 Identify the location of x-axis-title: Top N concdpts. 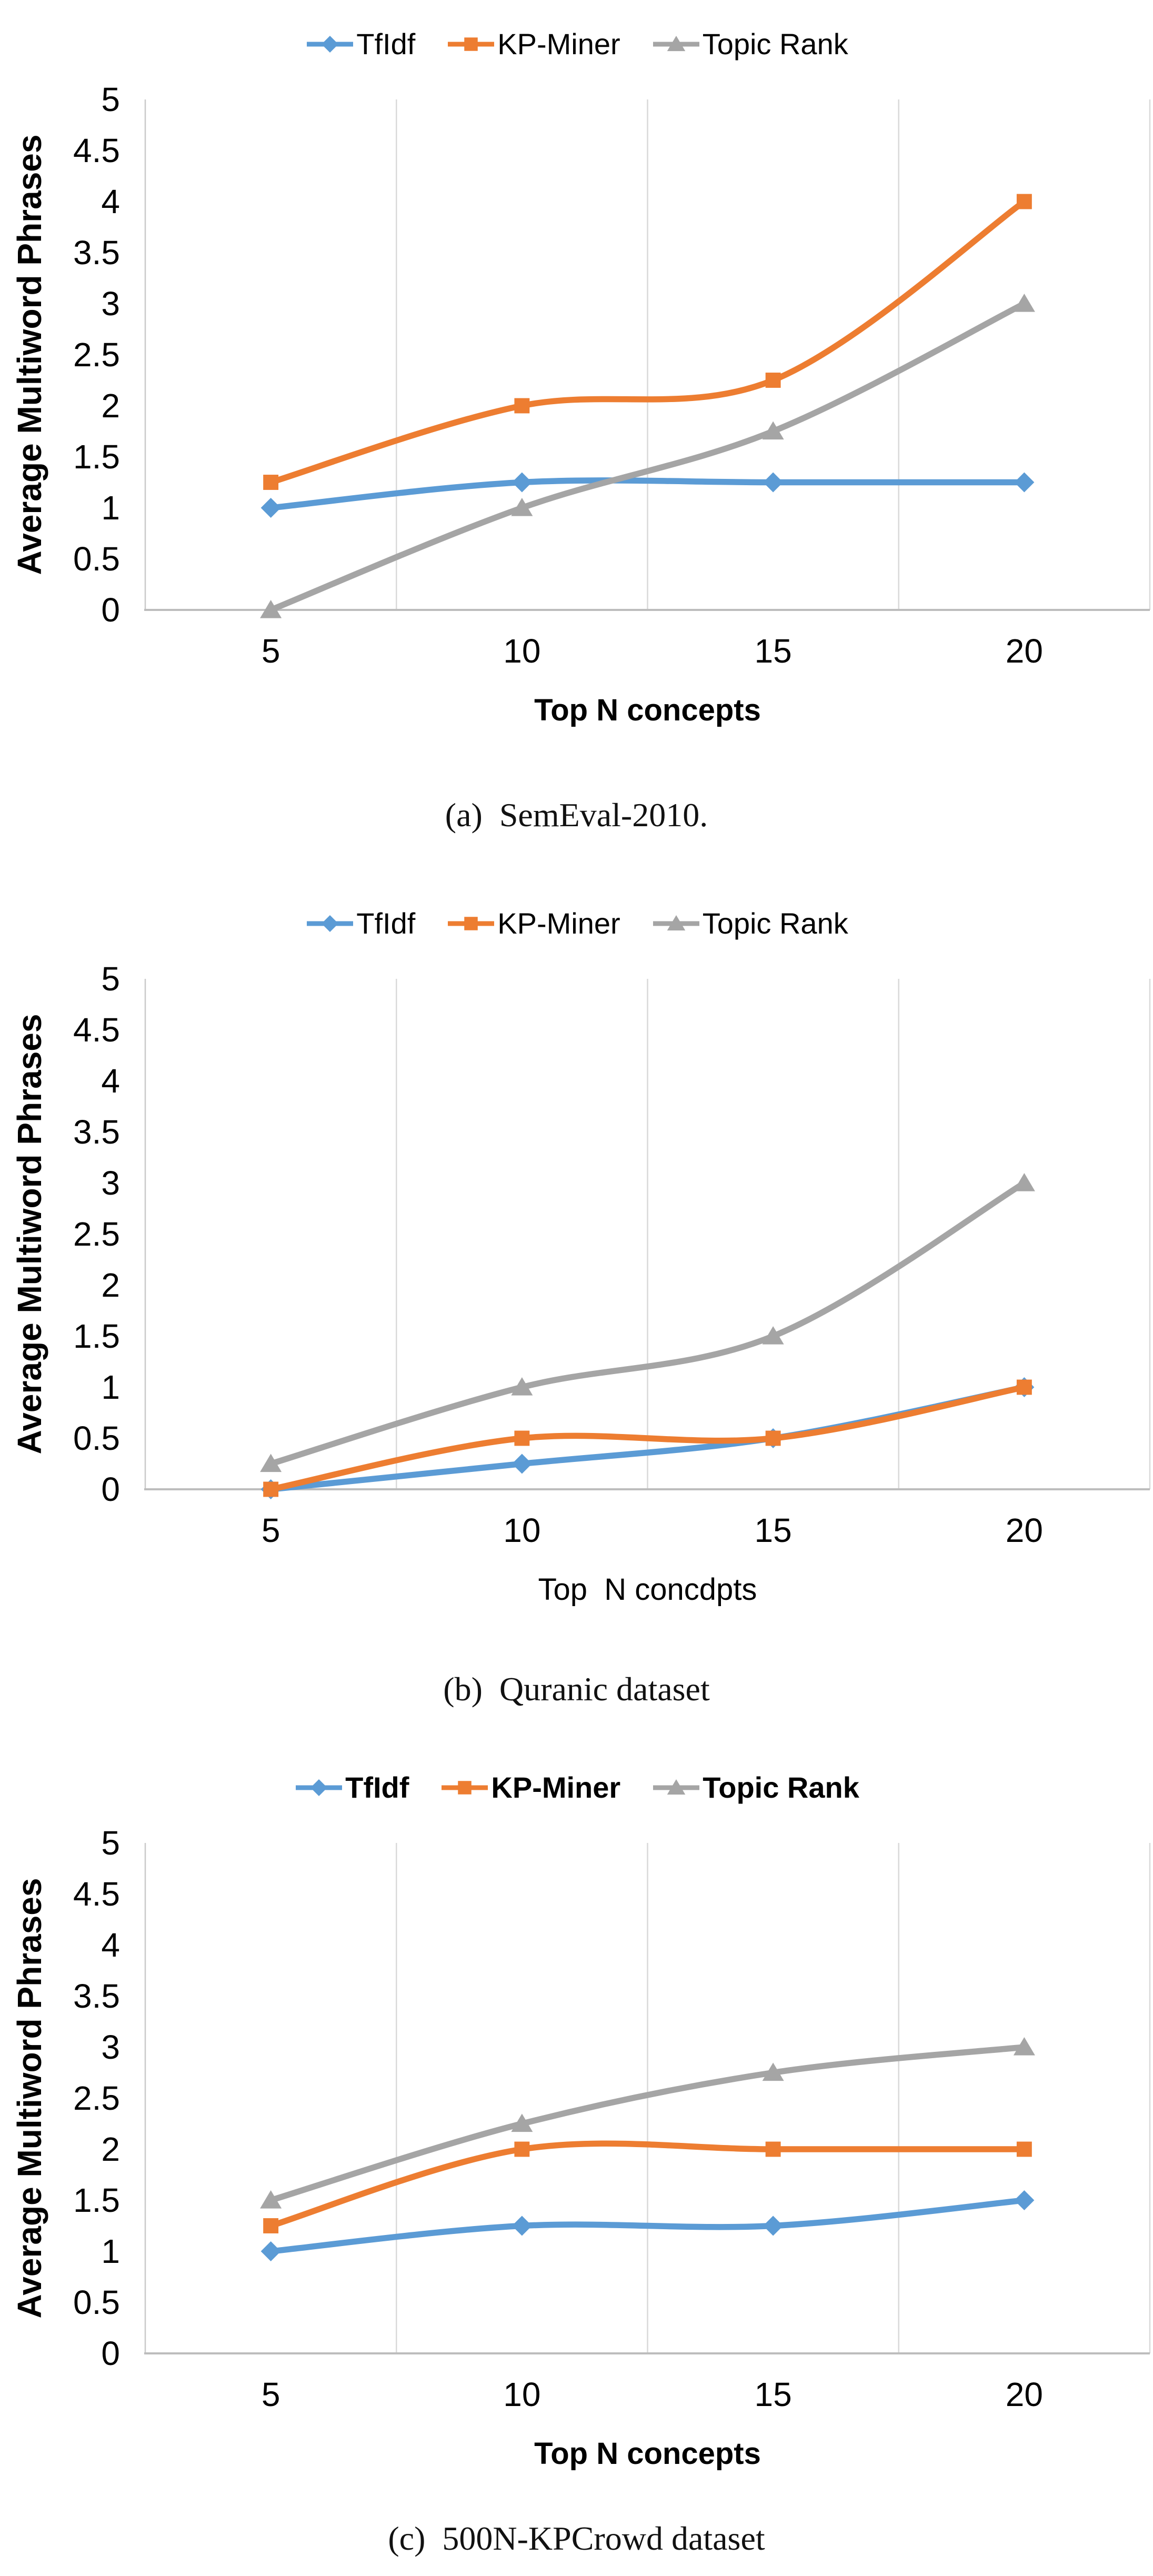
(647, 1589).